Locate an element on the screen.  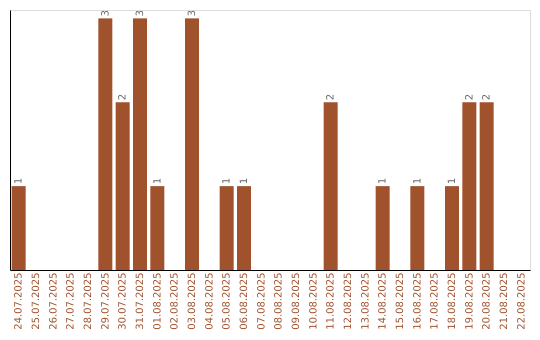
x-tick-label: 08.08.2025 is located at coordinates (279, 301).